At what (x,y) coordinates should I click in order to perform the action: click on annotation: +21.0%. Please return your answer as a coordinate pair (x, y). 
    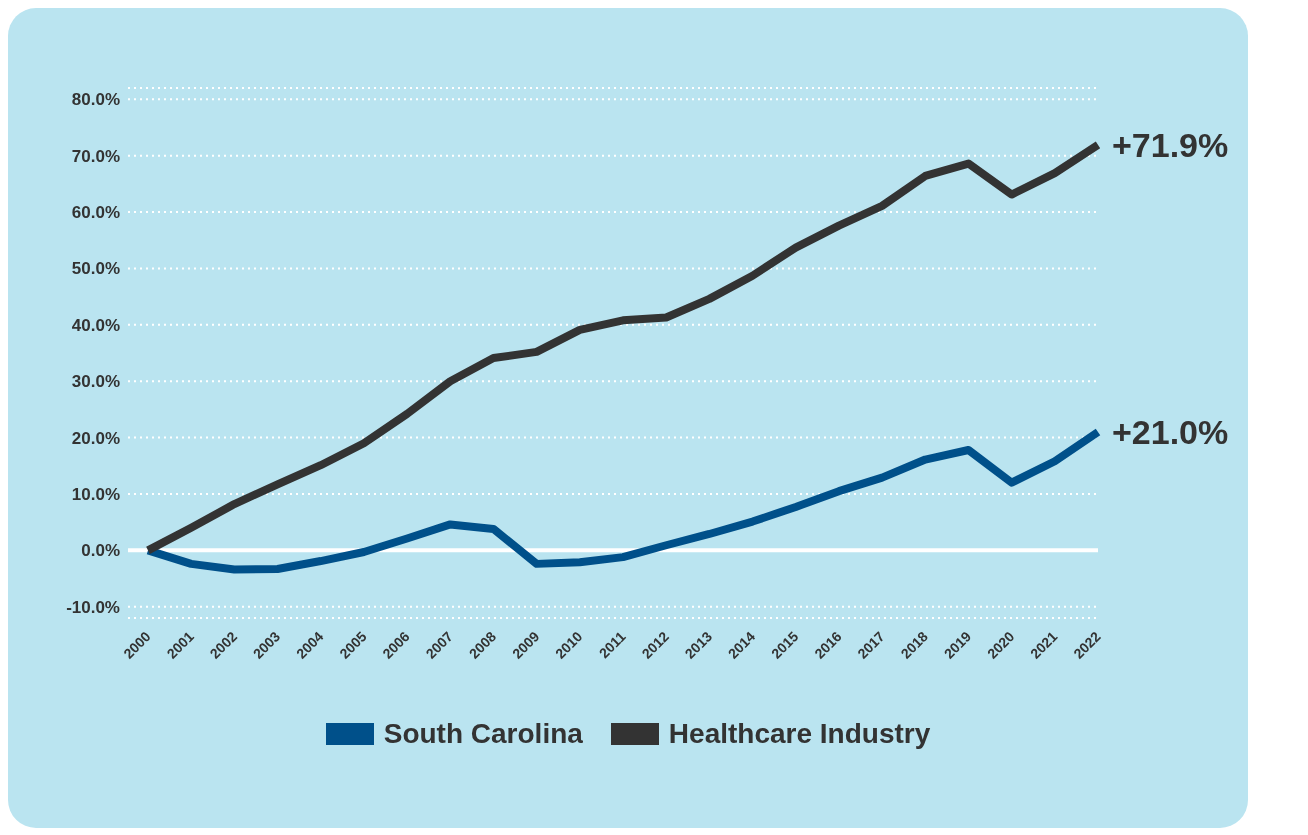
    Looking at the image, I should click on (1170, 431).